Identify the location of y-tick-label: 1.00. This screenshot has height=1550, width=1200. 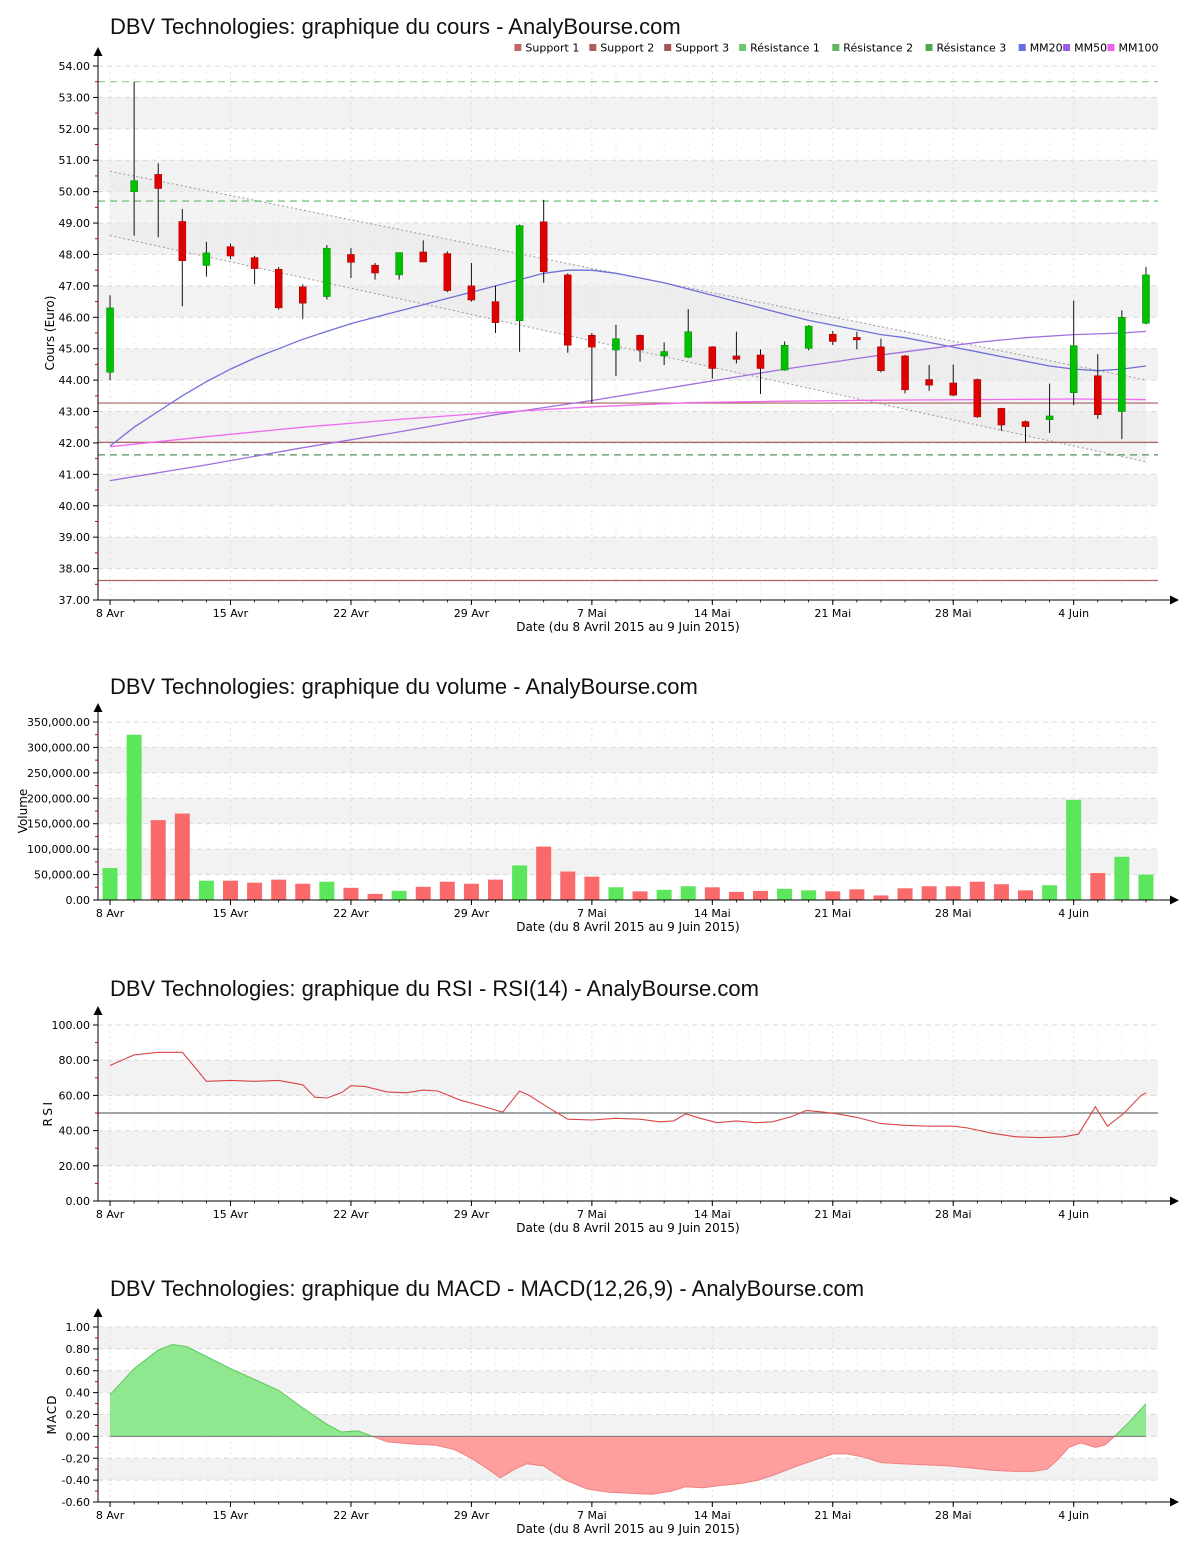
(78, 1327).